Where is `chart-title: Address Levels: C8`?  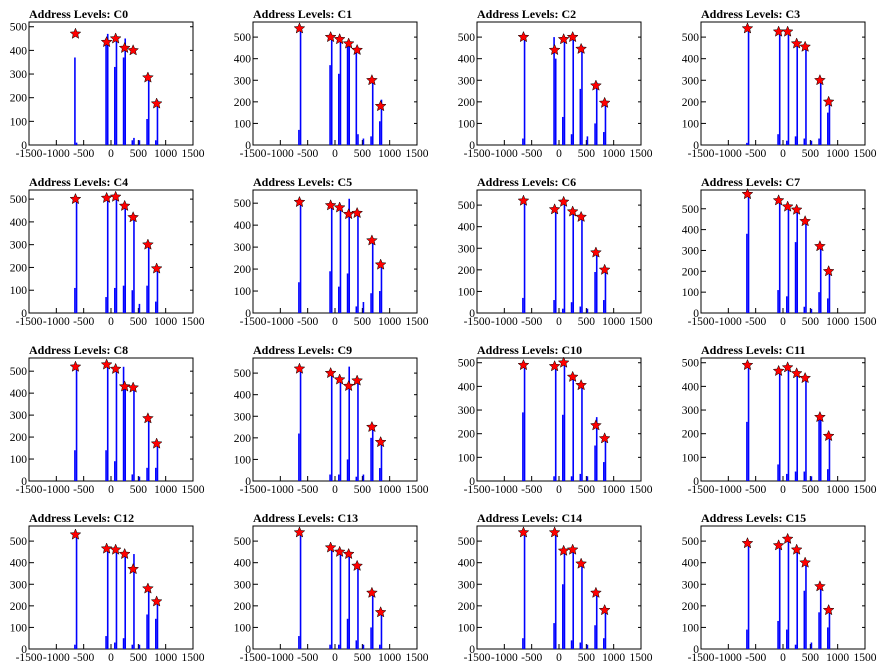 chart-title: Address Levels: C8 is located at coordinates (78, 350).